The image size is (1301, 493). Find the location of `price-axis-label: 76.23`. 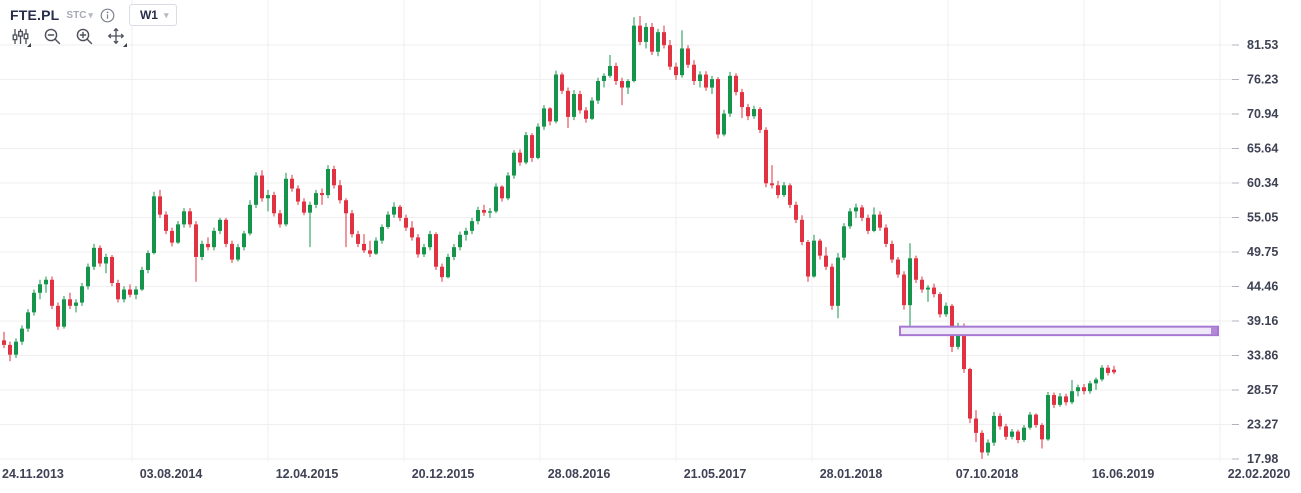

price-axis-label: 76.23 is located at coordinates (1262, 80).